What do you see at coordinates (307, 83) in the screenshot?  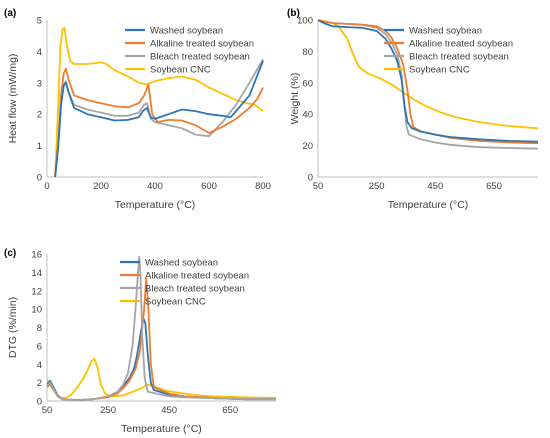 I see `y-tick-label: 60` at bounding box center [307, 83].